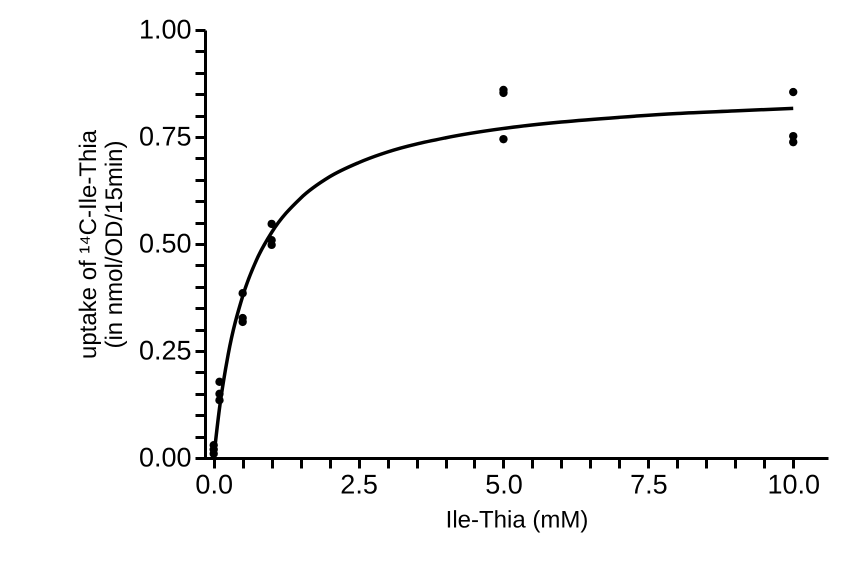 The height and width of the screenshot is (578, 859). What do you see at coordinates (165, 457) in the screenshot?
I see `y-tick-label: 0.00` at bounding box center [165, 457].